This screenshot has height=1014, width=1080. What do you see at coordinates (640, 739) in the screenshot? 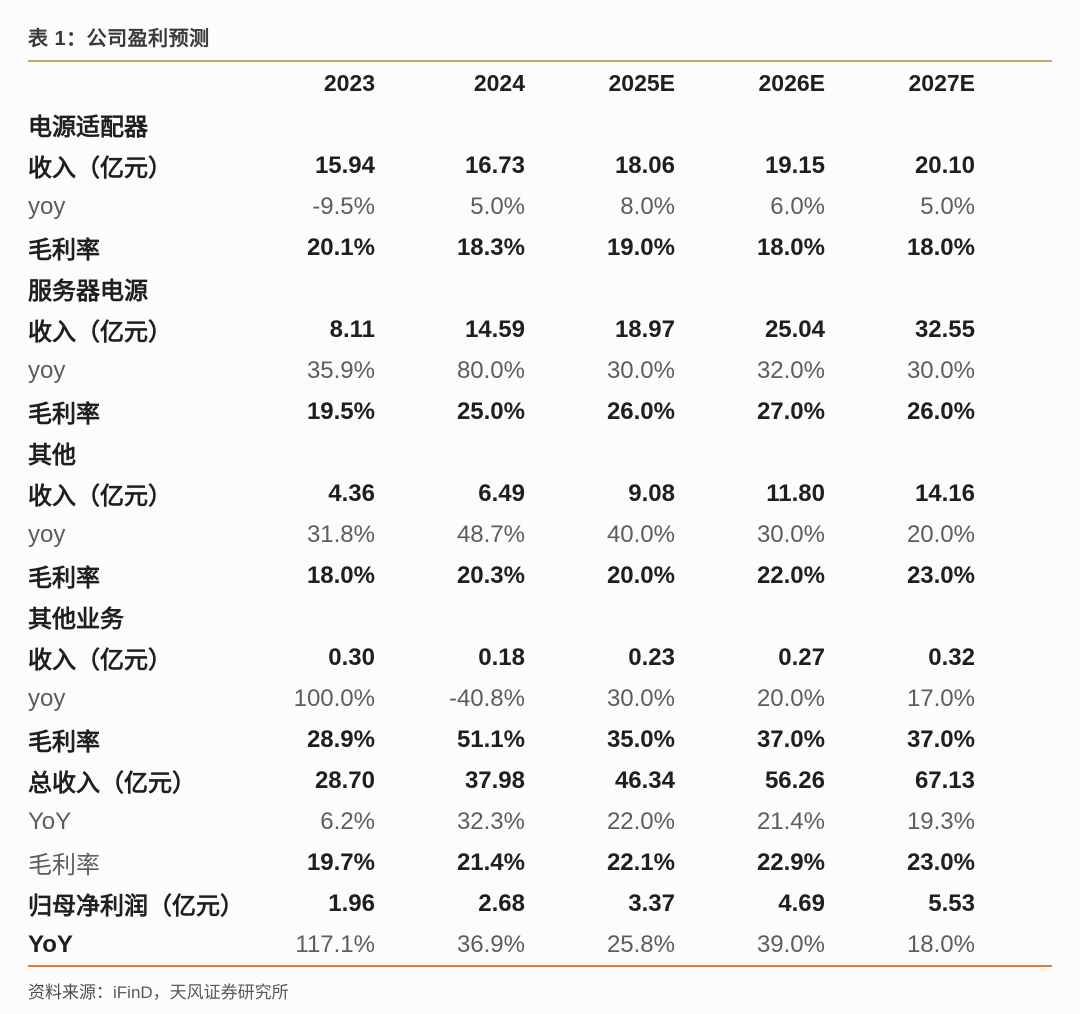
I see `cell-value: 35.0%` at bounding box center [640, 739].